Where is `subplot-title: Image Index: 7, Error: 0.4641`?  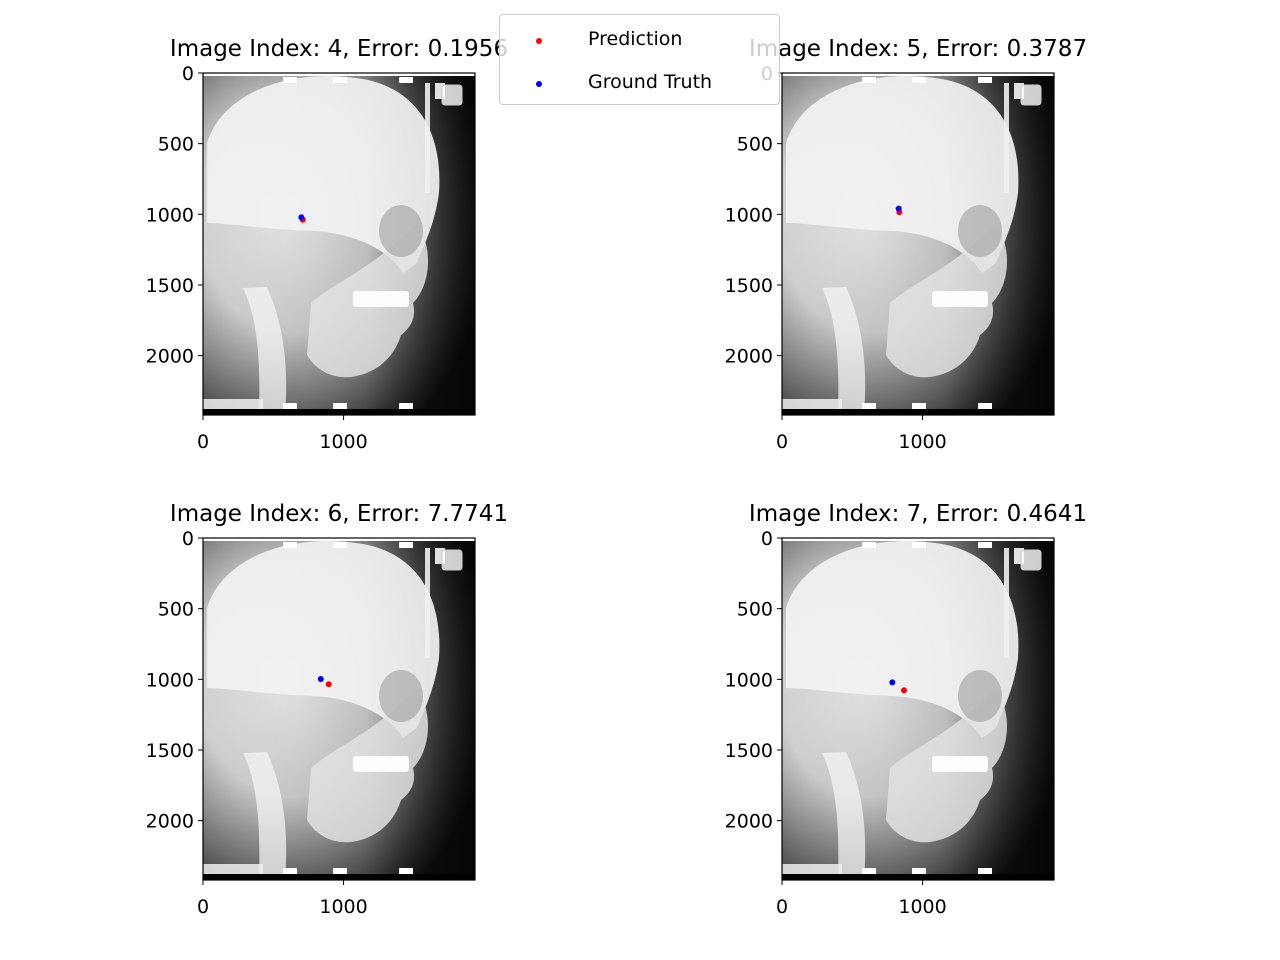
subplot-title: Image Index: 7, Error: 0.4641 is located at coordinates (918, 514).